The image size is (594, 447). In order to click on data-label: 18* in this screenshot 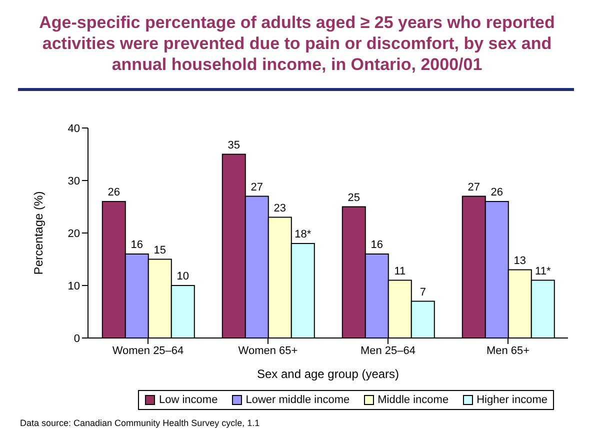, I will do `click(303, 234)`.